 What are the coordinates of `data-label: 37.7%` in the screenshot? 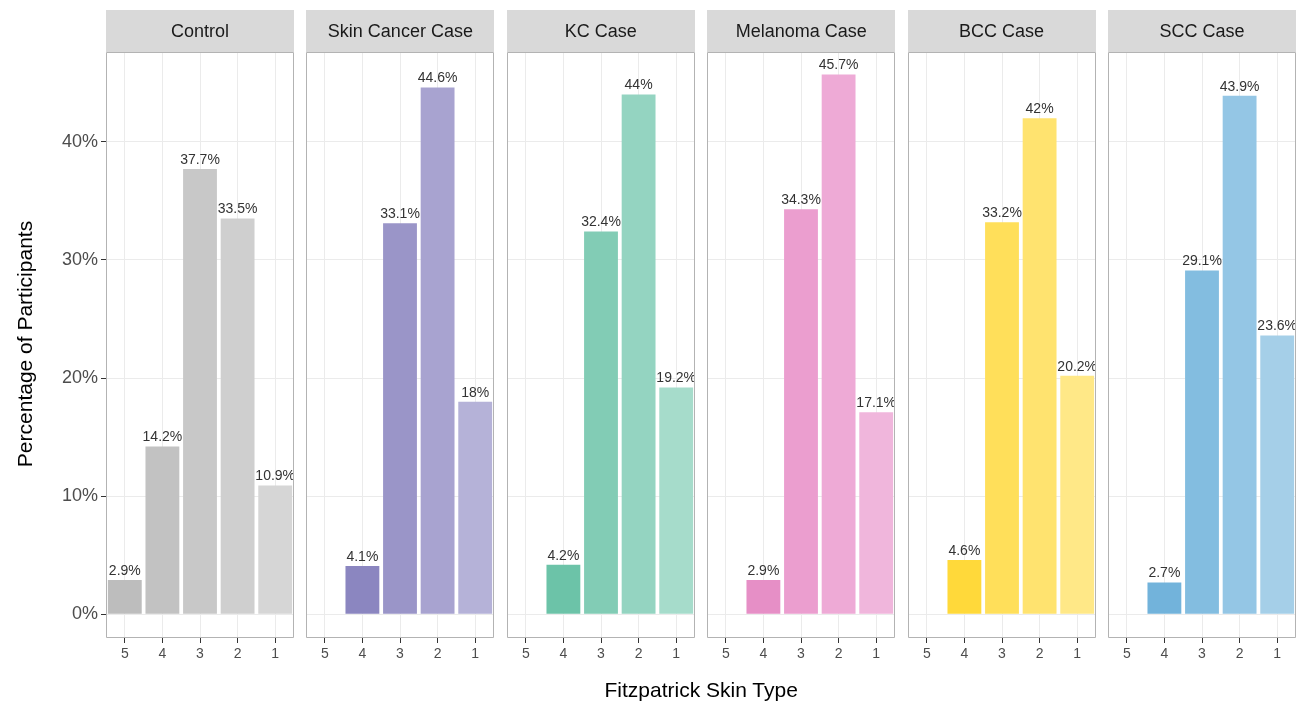 It's located at (200, 158).